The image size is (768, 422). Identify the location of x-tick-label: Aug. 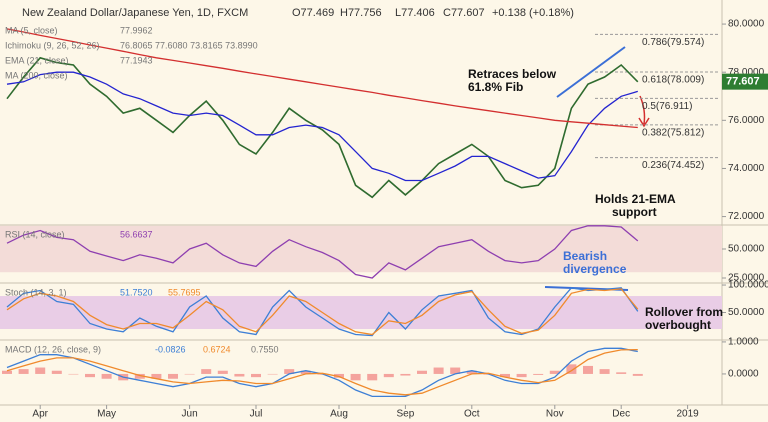
(339, 414).